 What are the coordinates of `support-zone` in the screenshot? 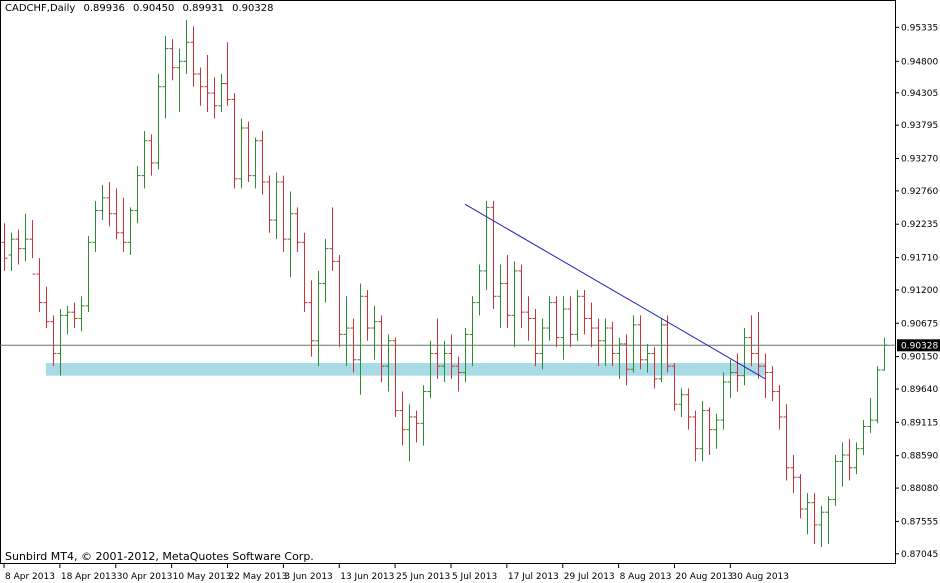 It's located at (405, 369).